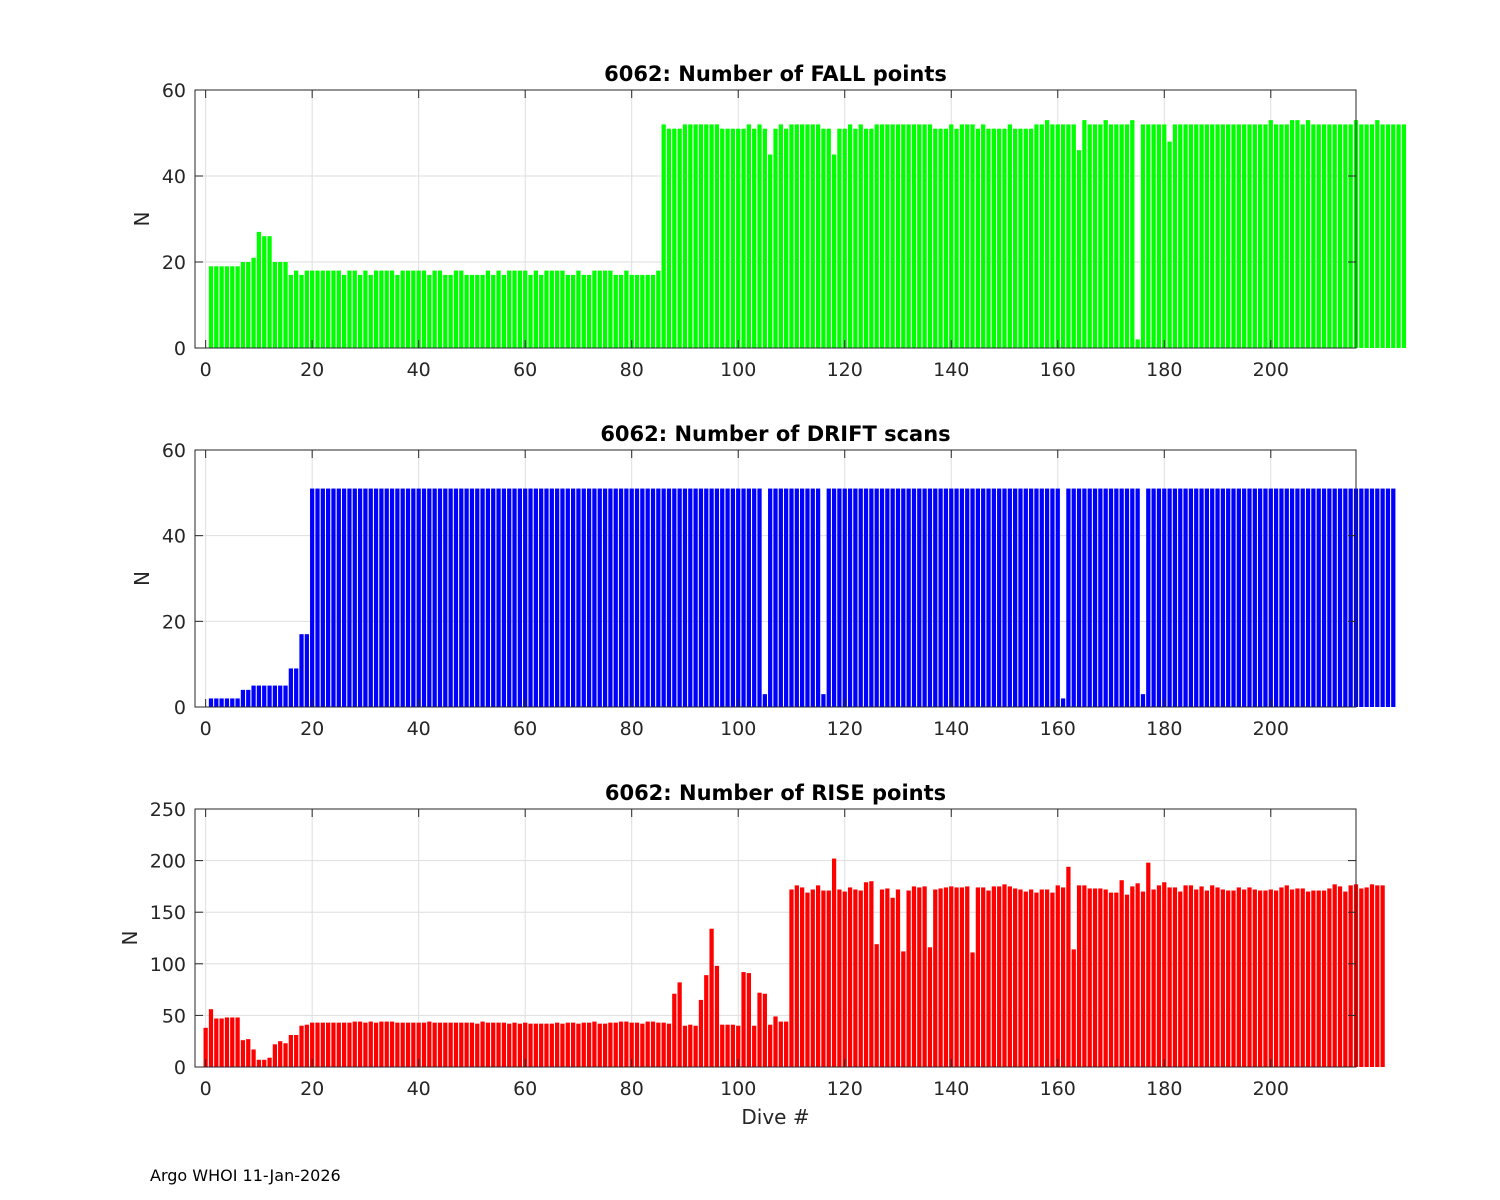  I want to click on y-tick-label: 150, so click(168, 913).